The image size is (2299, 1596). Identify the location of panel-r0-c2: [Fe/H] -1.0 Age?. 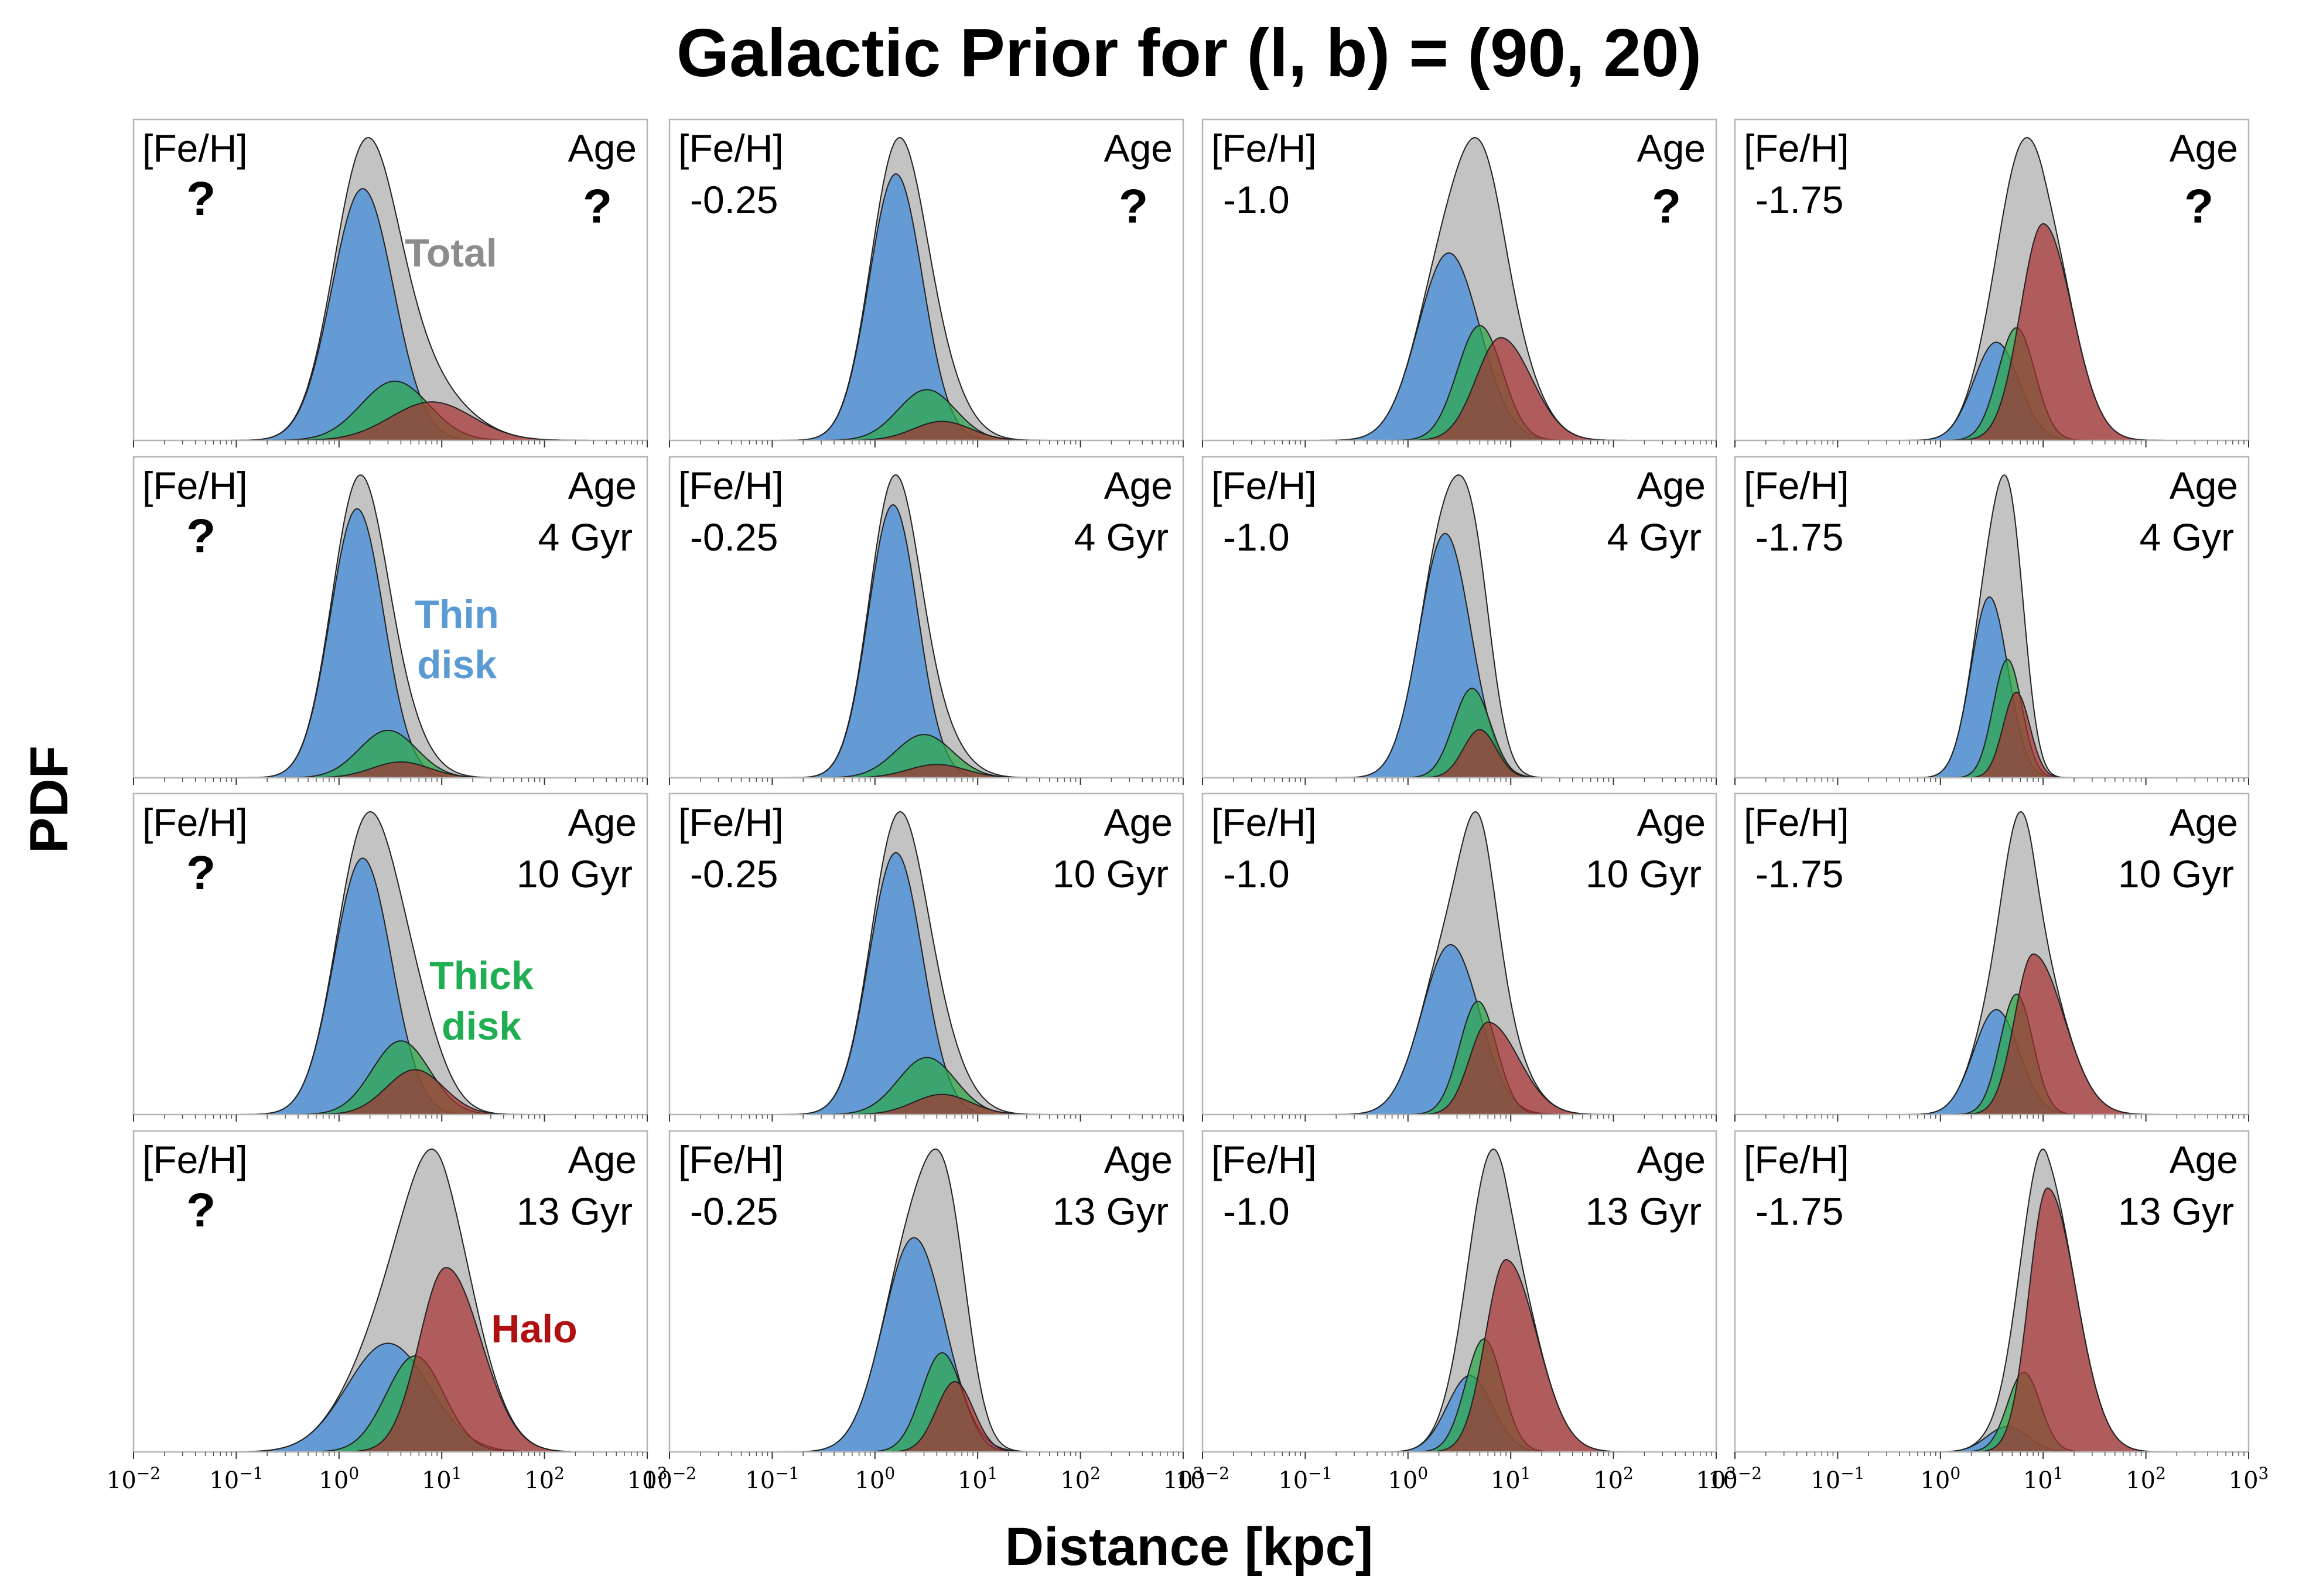
(1459, 283).